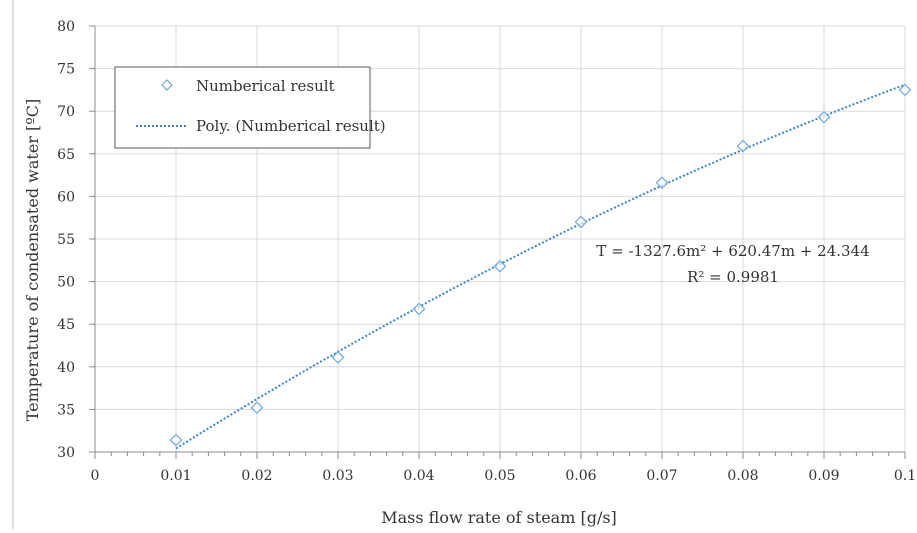 The image size is (917, 533). Describe the element at coordinates (66, 112) in the screenshot. I see `y-tick-label: 70` at that location.